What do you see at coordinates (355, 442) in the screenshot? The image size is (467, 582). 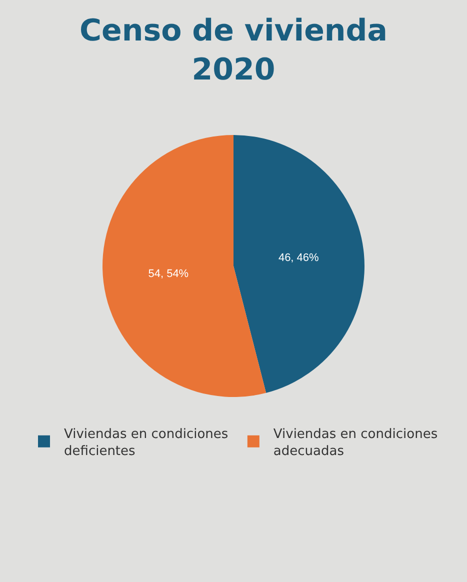 I see `legend-label: Viviendas en condiciones adecuadas` at bounding box center [355, 442].